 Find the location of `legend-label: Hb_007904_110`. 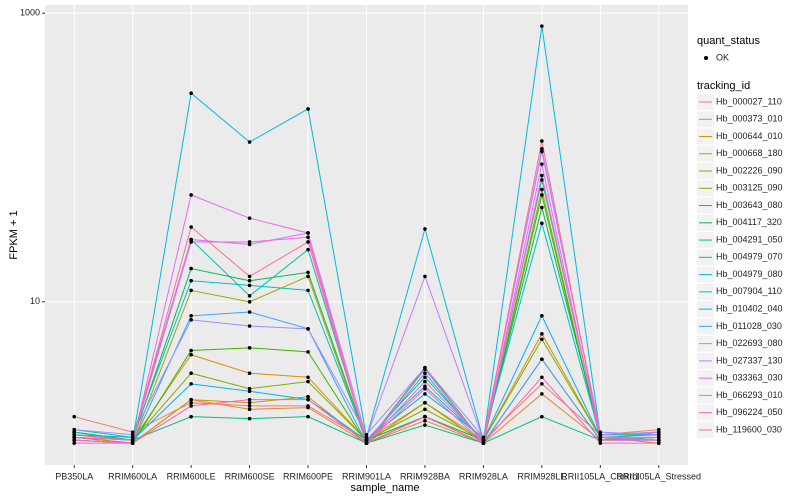

legend-label: Hb_007904_110 is located at coordinates (749, 291).